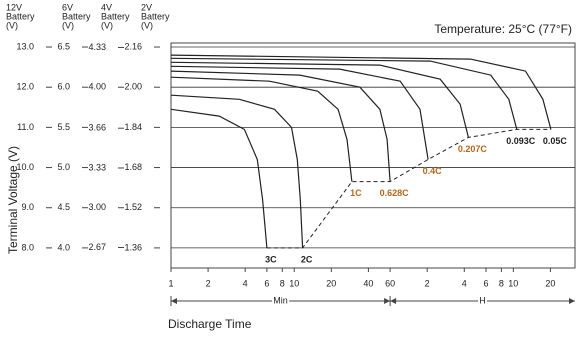 The image size is (578, 338). I want to click on y-tick-label: 4.0, so click(63, 247).